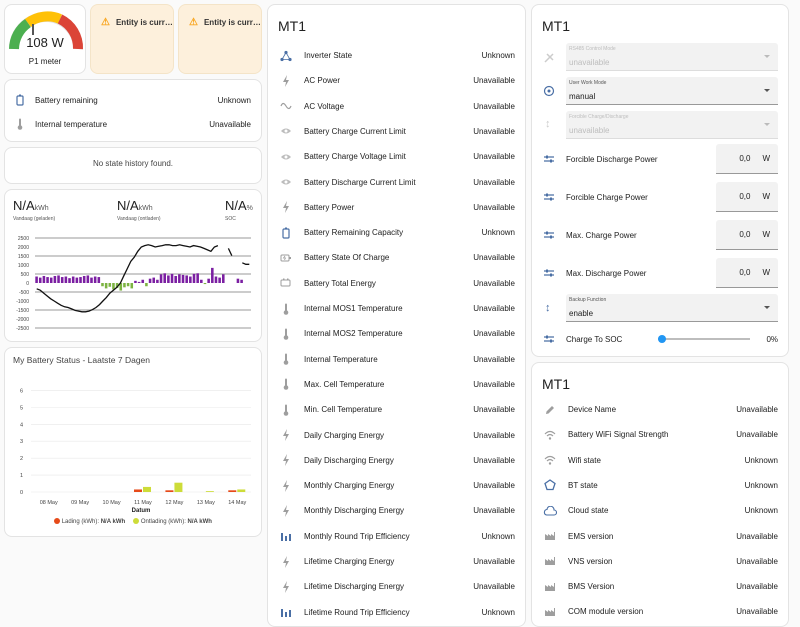  I want to click on row-monthly-discharging-energy: Monthly Discharging Energy Unavailable, so click(396, 510).